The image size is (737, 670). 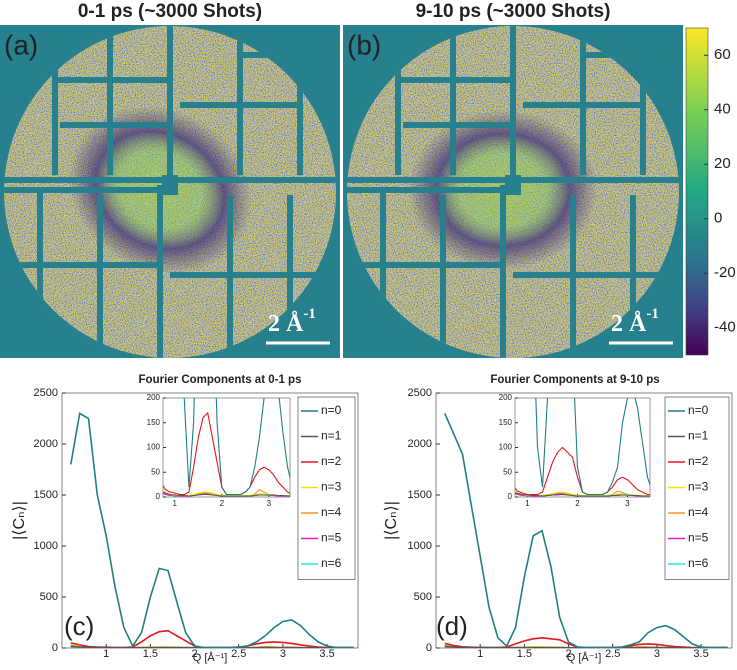 What do you see at coordinates (697, 191) in the screenshot?
I see `colorbar` at bounding box center [697, 191].